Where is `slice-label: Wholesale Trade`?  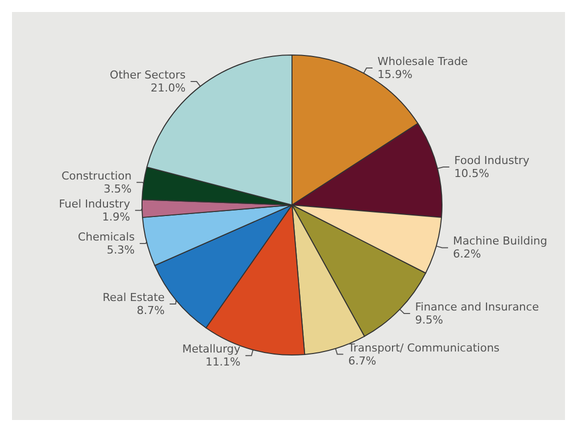
slice-label: Wholesale Trade is located at coordinates (423, 61).